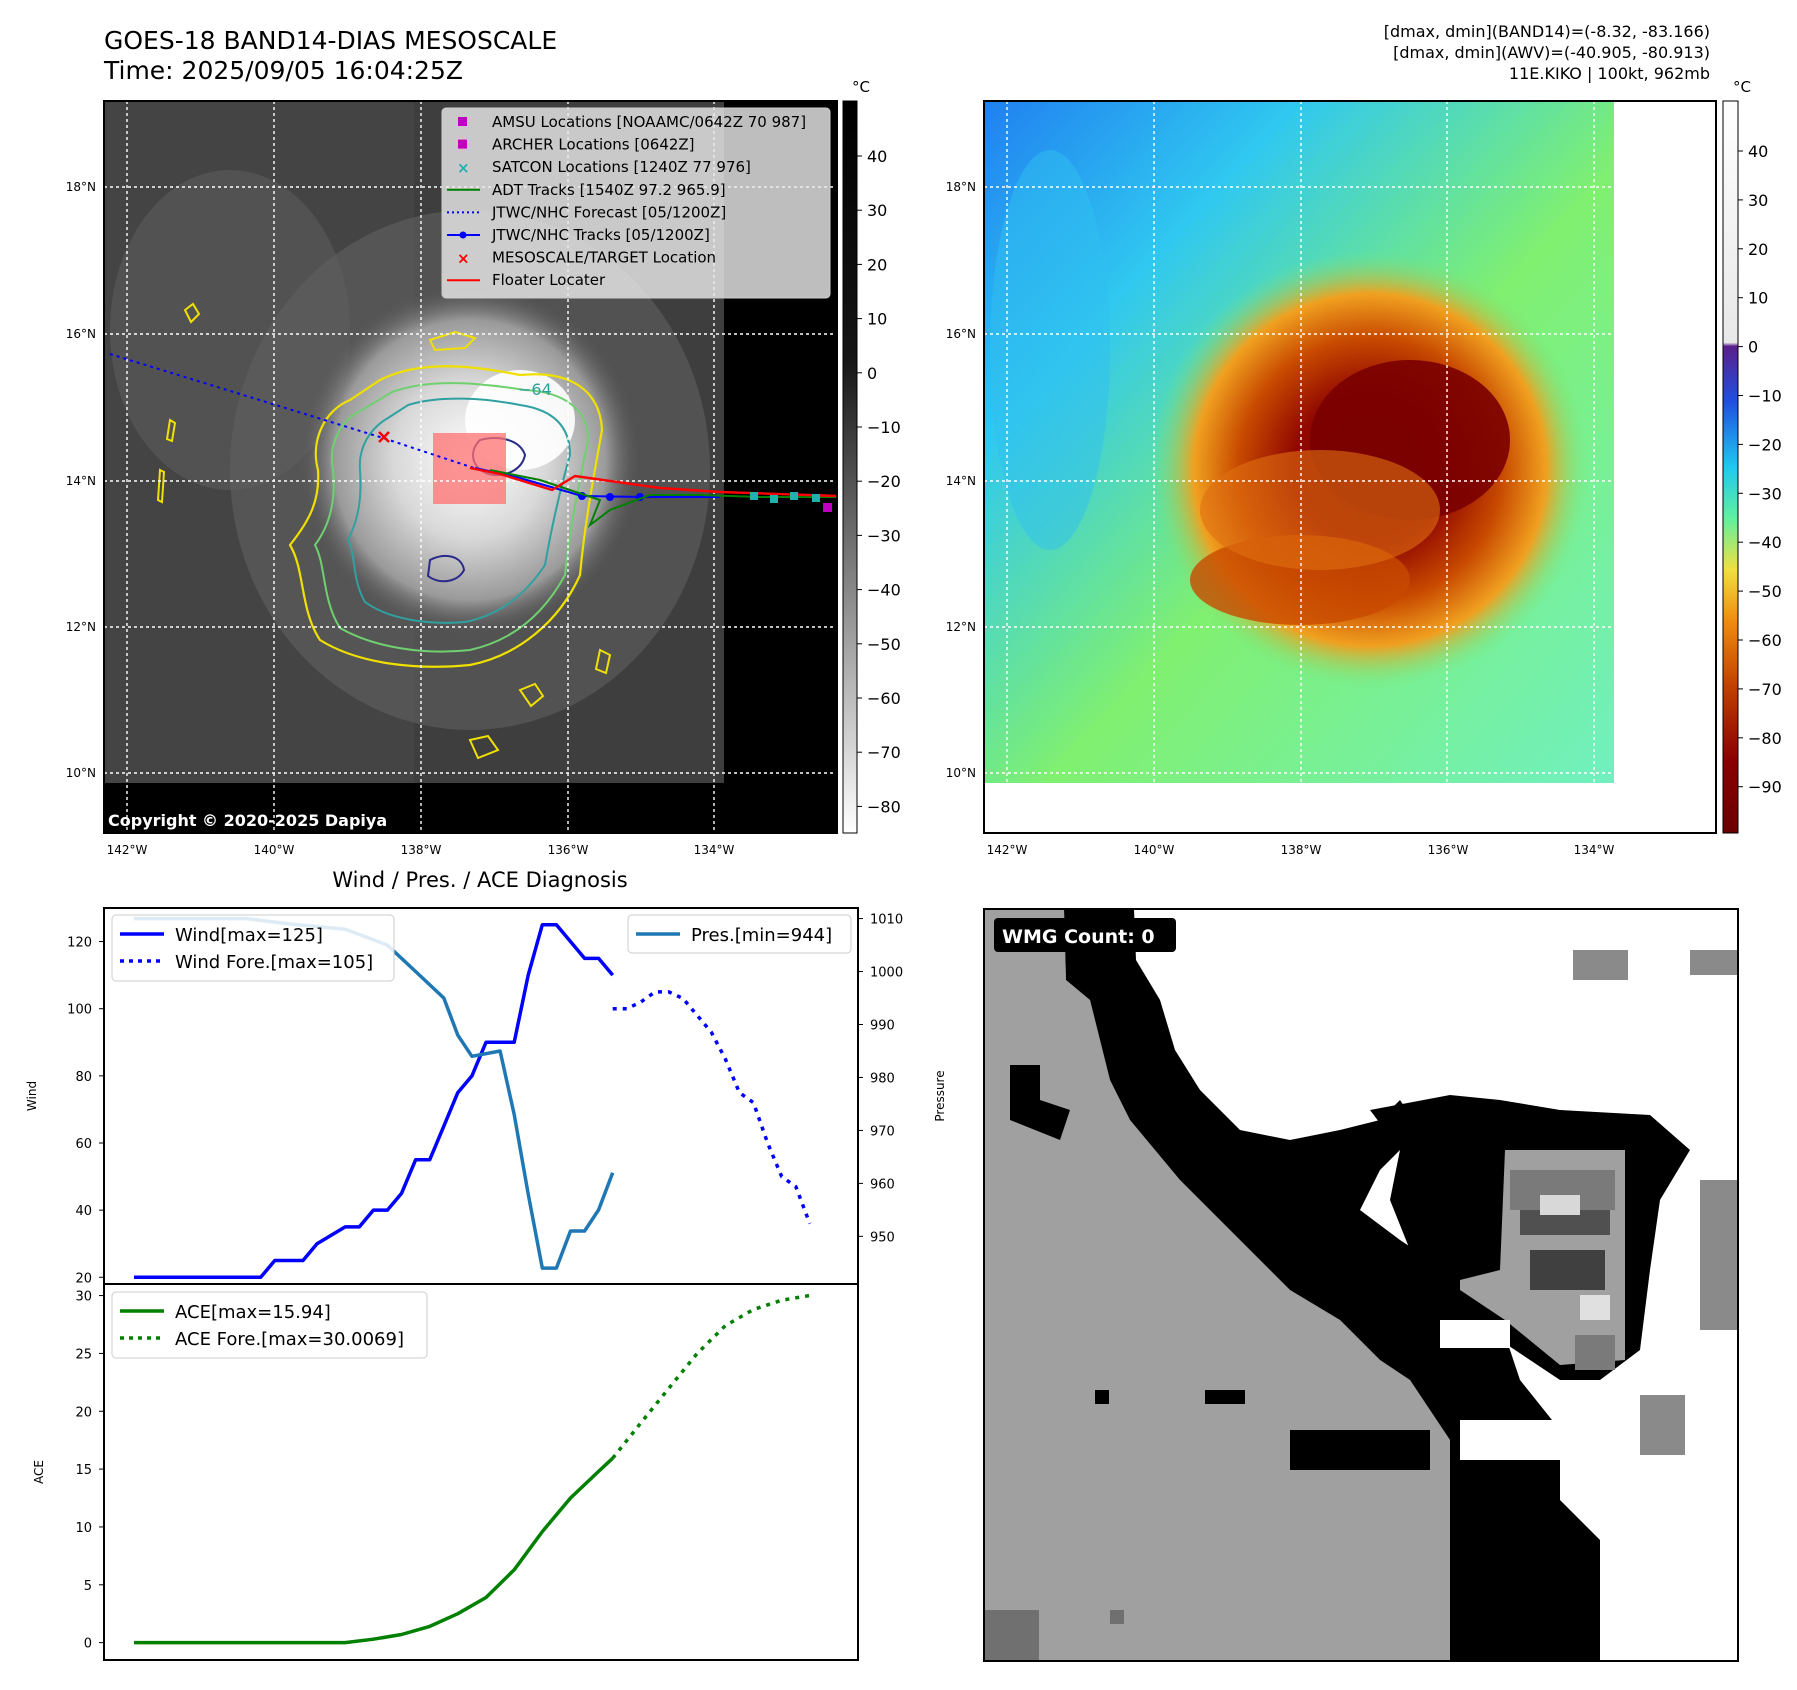 This screenshot has height=1690, width=1797. What do you see at coordinates (374, 1101) in the screenshot?
I see `series-line-wind` at bounding box center [374, 1101].